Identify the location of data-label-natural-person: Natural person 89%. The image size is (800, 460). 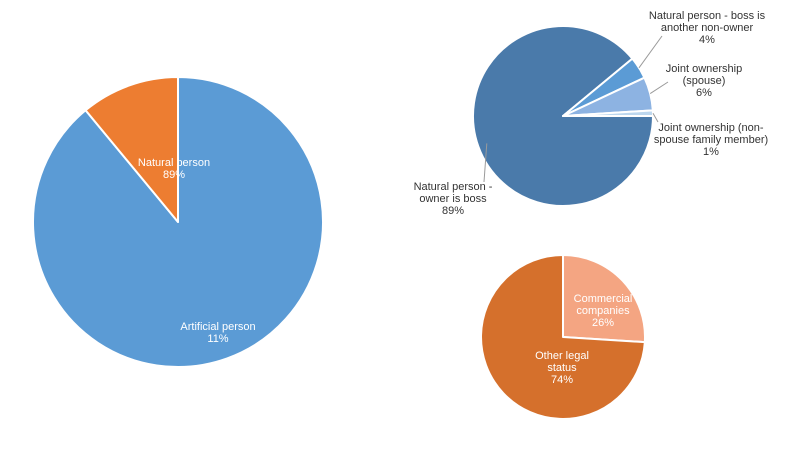
(174, 169).